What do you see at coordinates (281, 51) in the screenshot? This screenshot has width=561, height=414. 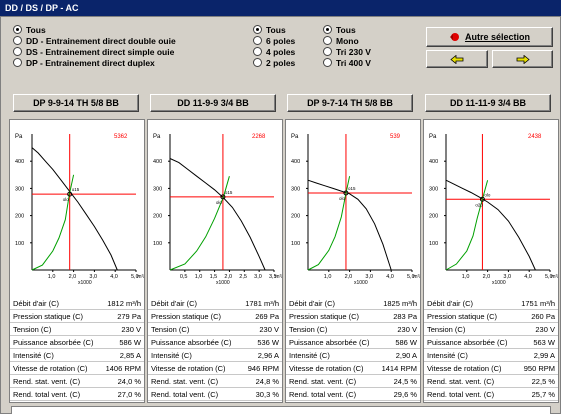 I see `option-label: 4 poles` at bounding box center [281, 51].